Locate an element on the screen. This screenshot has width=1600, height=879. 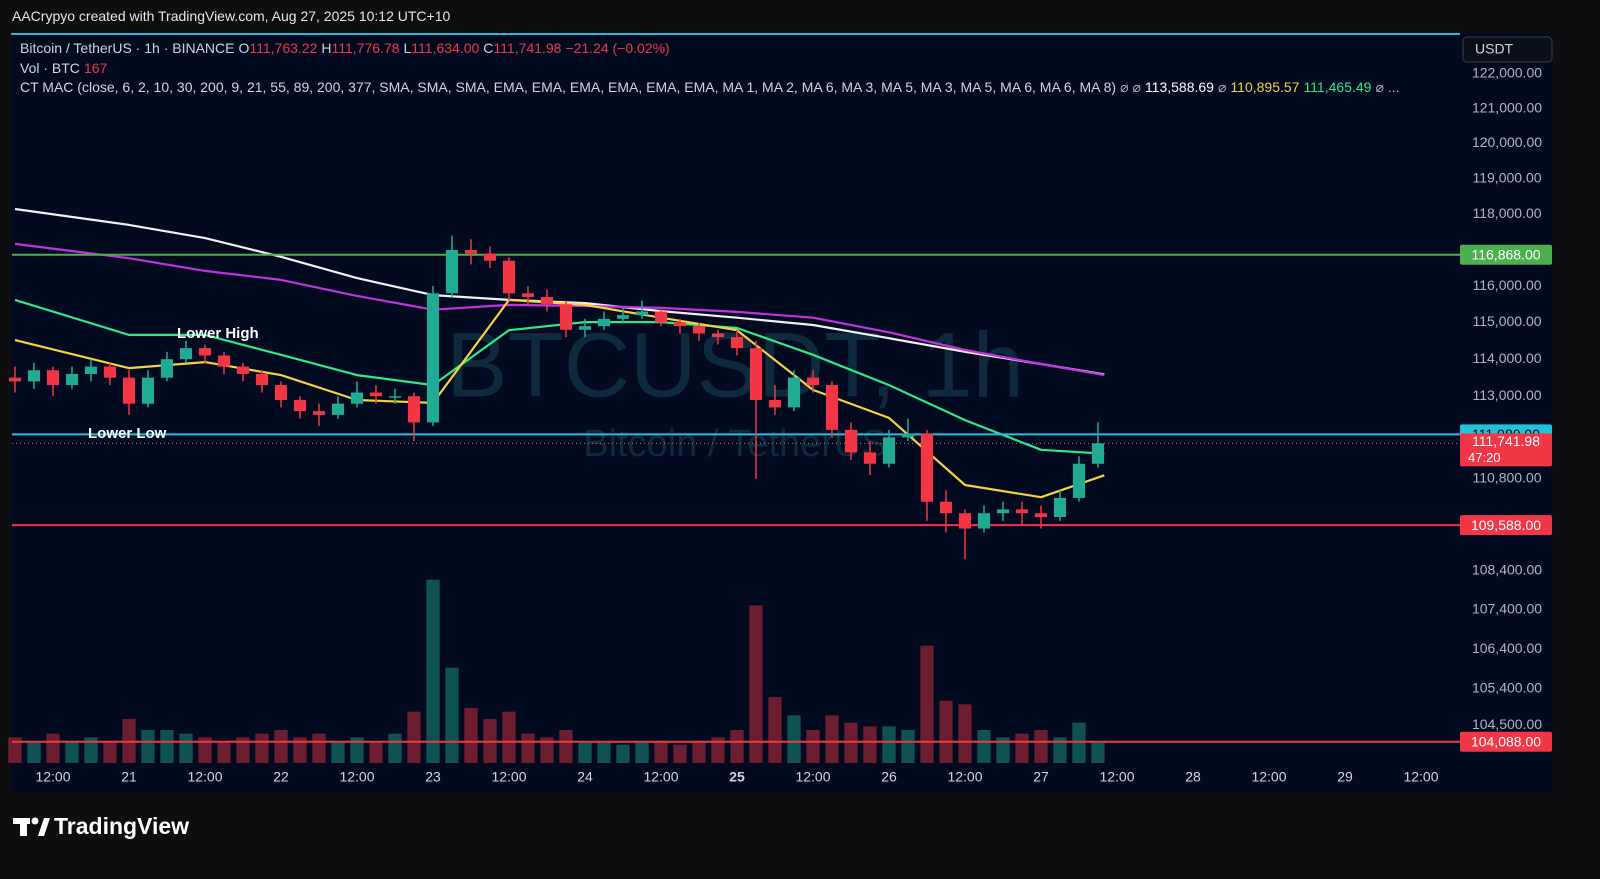
x-tick-label: 28 is located at coordinates (1193, 777).